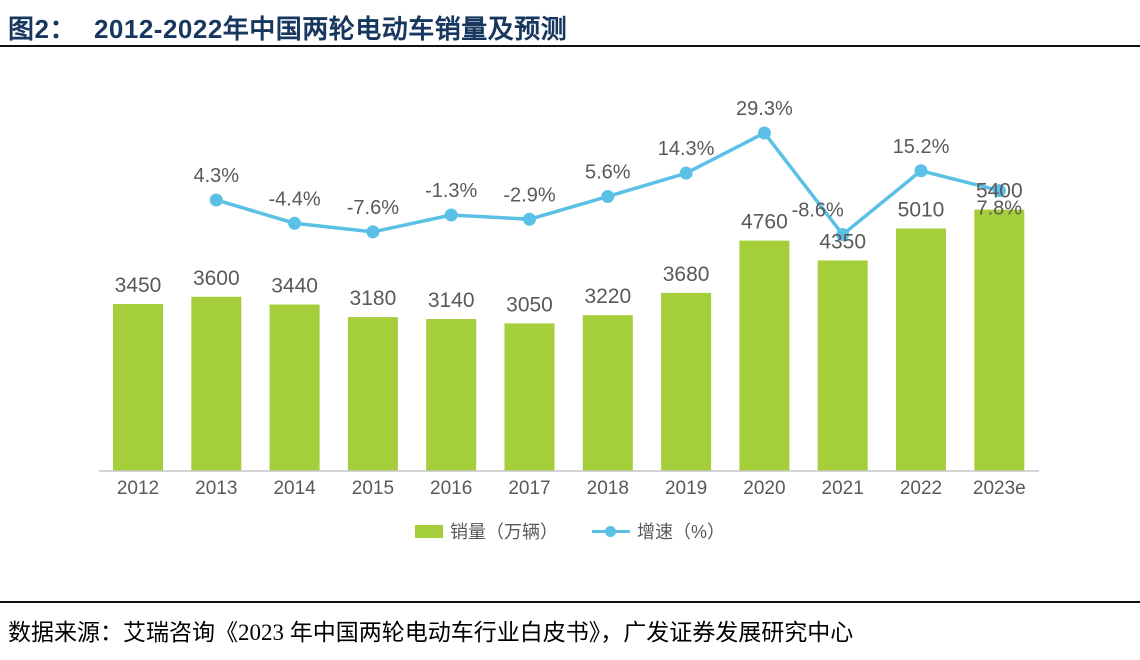 Image resolution: width=1140 pixels, height=660 pixels. Describe the element at coordinates (294, 199) in the screenshot. I see `growth-value-label: -4.4%` at that location.